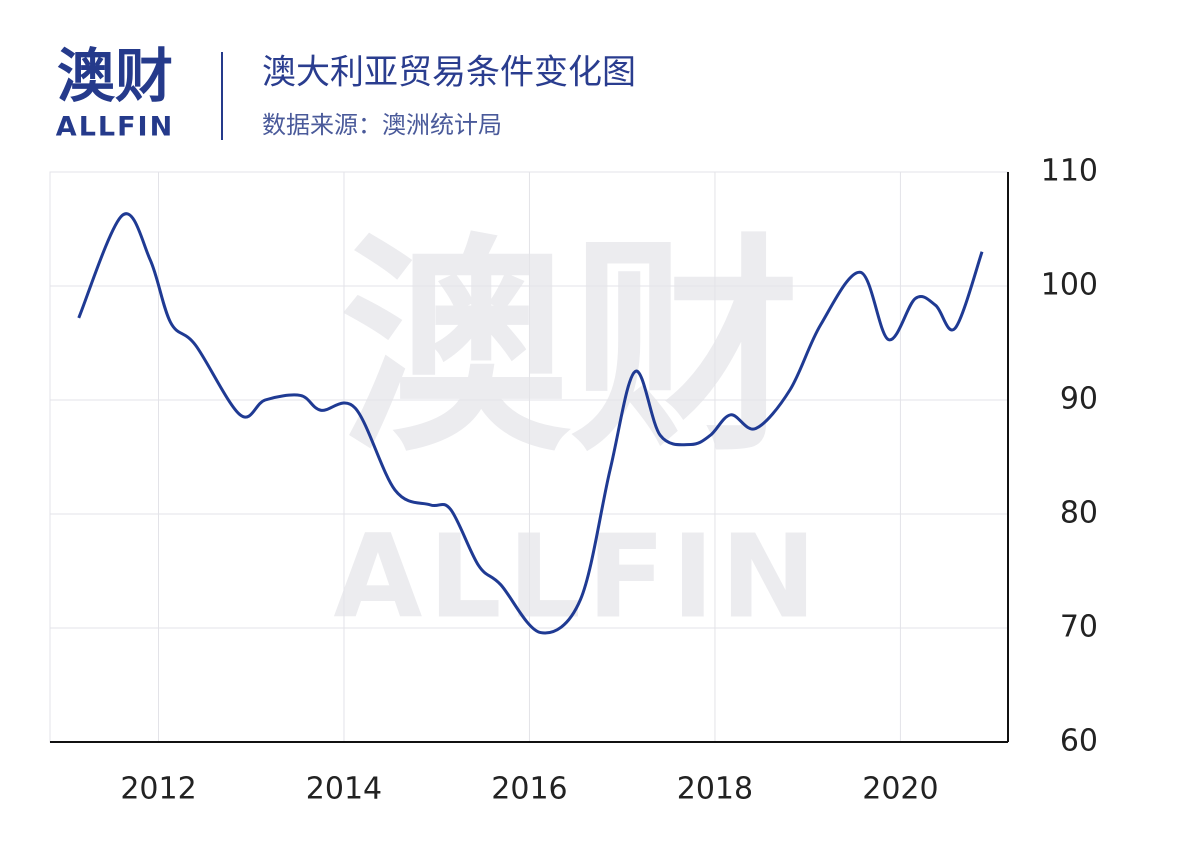  I want to click on chart-title: 澳大利亚贸易条件变化图, so click(449, 73).